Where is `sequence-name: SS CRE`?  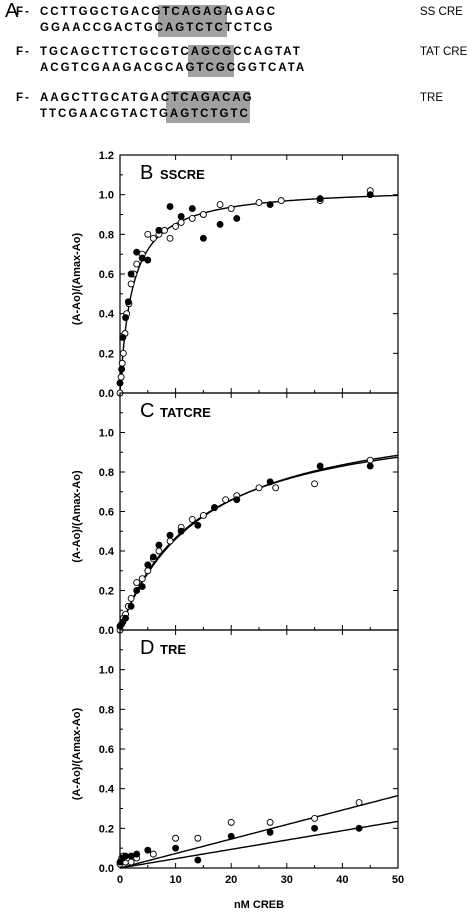 sequence-name: SS CRE is located at coordinates (441, 12).